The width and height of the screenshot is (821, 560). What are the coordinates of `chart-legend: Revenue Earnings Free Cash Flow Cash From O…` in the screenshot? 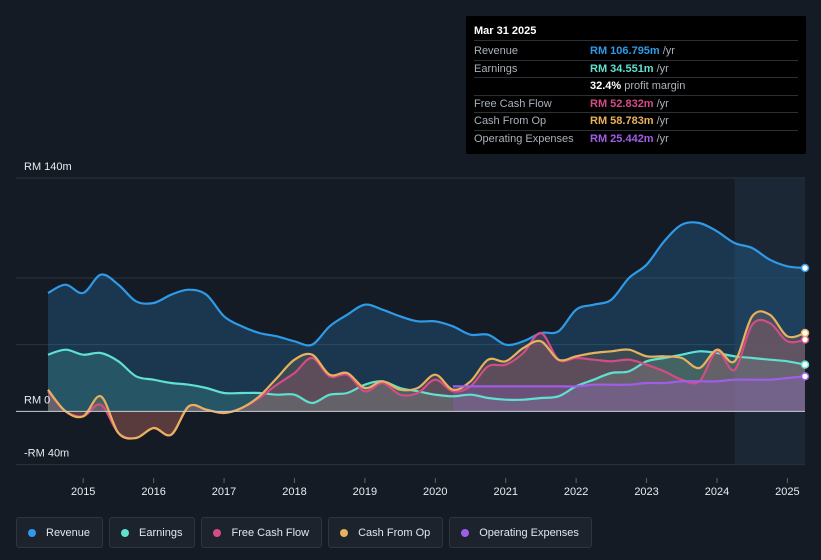 It's located at (304, 532).